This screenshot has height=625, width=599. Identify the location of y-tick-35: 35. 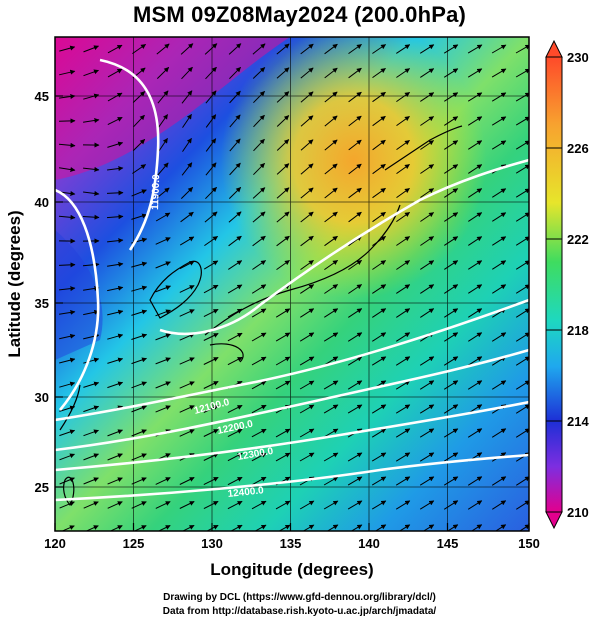
(42, 303).